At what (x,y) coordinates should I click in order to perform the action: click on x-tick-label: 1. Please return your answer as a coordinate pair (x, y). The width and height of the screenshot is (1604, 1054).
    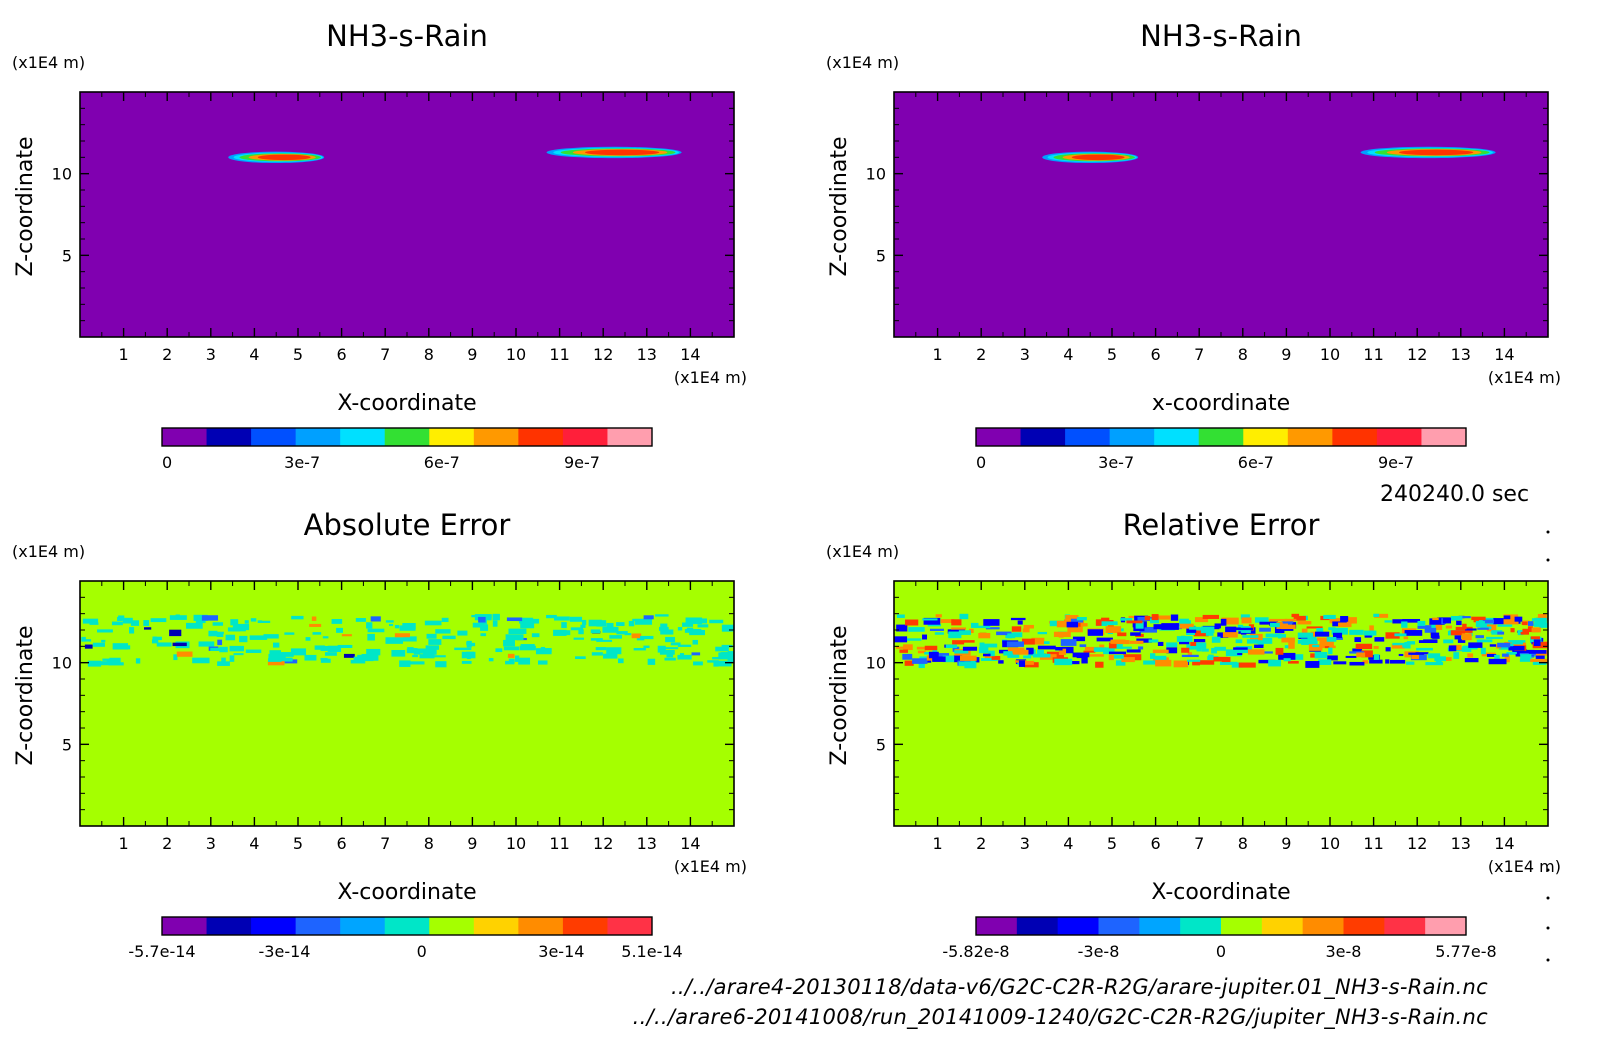
    Looking at the image, I should click on (124, 843).